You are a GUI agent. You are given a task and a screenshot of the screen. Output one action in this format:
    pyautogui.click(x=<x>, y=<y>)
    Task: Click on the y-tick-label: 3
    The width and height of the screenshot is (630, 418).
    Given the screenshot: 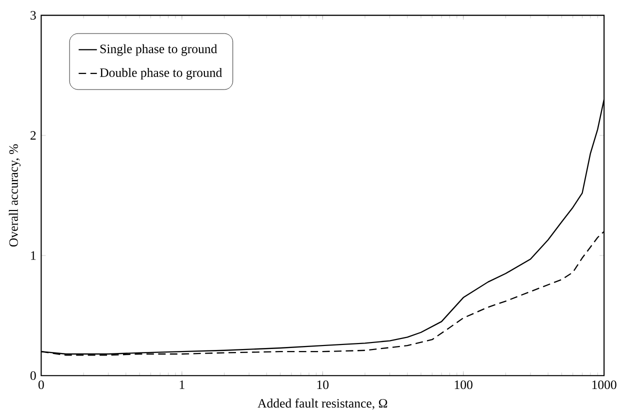 What is the action you would take?
    pyautogui.click(x=33, y=15)
    